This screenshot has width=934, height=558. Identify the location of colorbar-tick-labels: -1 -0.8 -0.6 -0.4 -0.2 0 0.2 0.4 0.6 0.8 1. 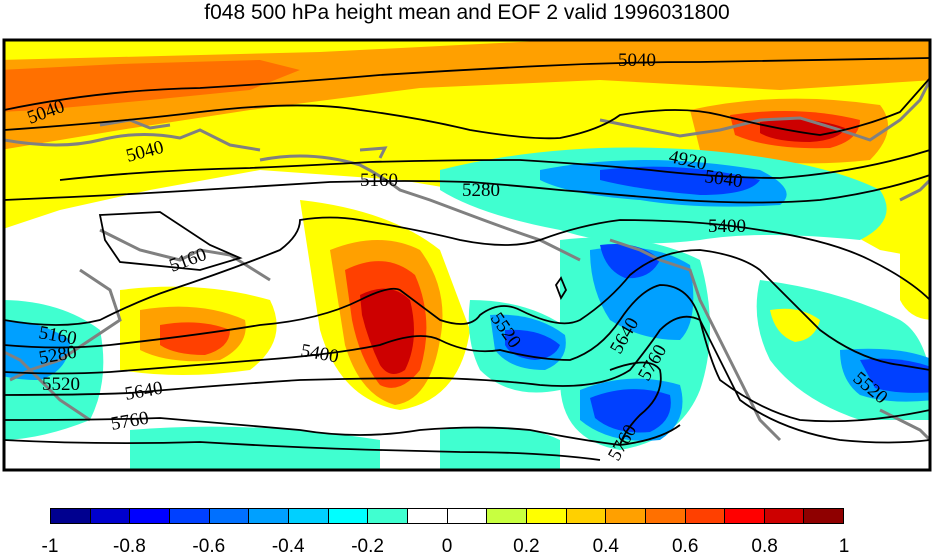
(467, 547).